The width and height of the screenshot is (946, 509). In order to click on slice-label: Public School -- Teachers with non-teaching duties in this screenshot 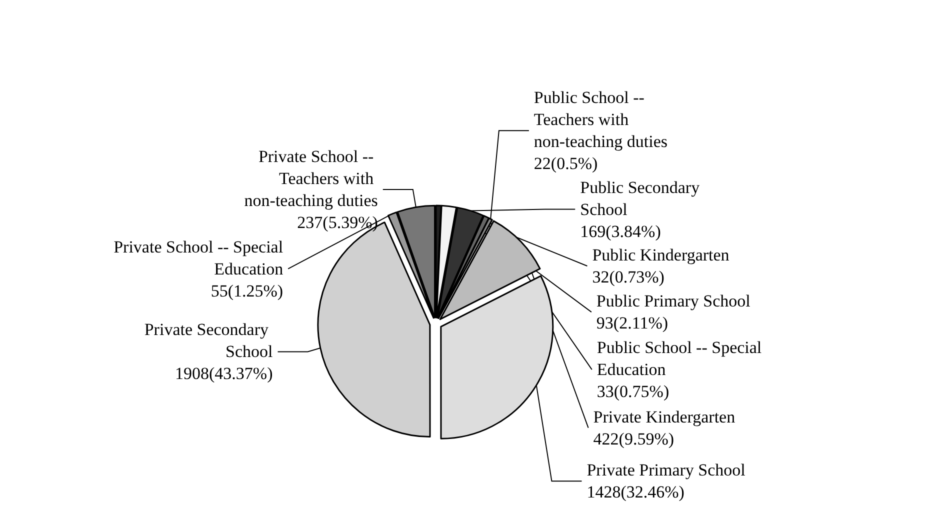, I will do `click(601, 120)`.